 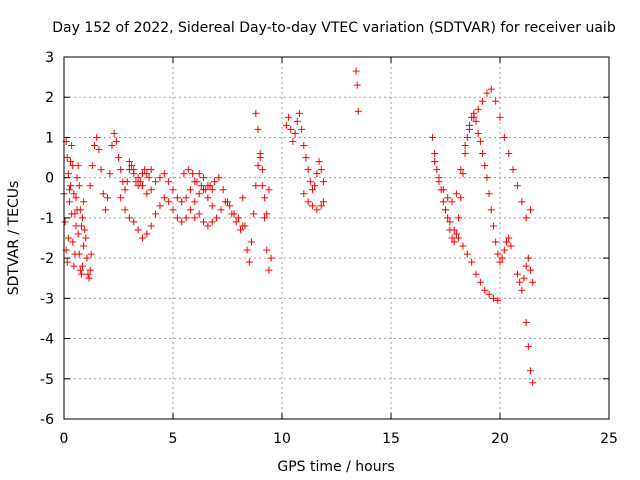 What do you see at coordinates (49, 58) in the screenshot?
I see `y-tick-label: 3` at bounding box center [49, 58].